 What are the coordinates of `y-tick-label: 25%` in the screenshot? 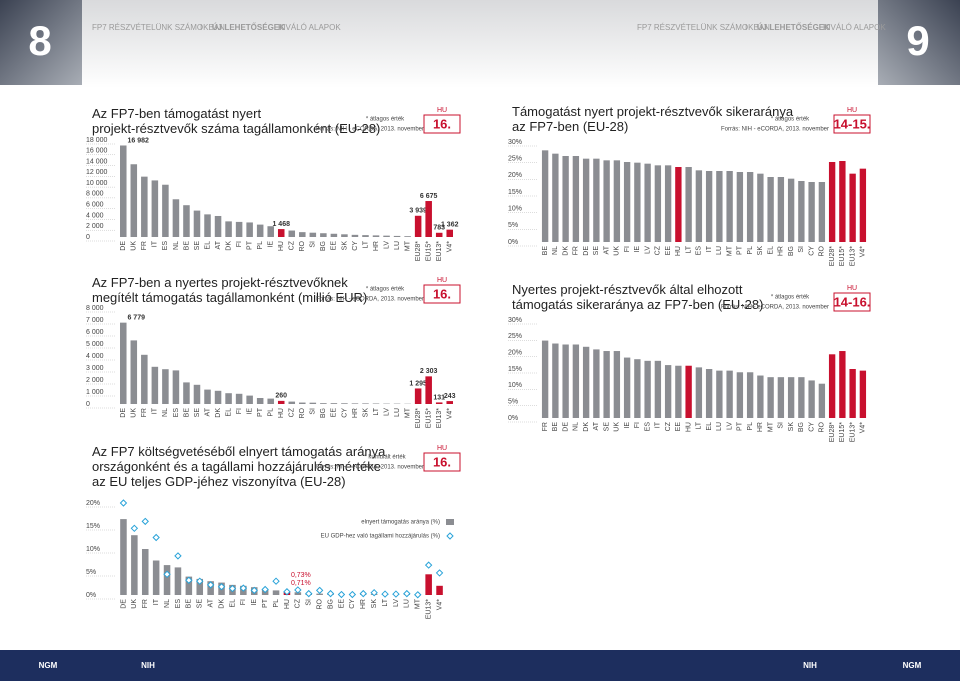 It's located at (515, 336).